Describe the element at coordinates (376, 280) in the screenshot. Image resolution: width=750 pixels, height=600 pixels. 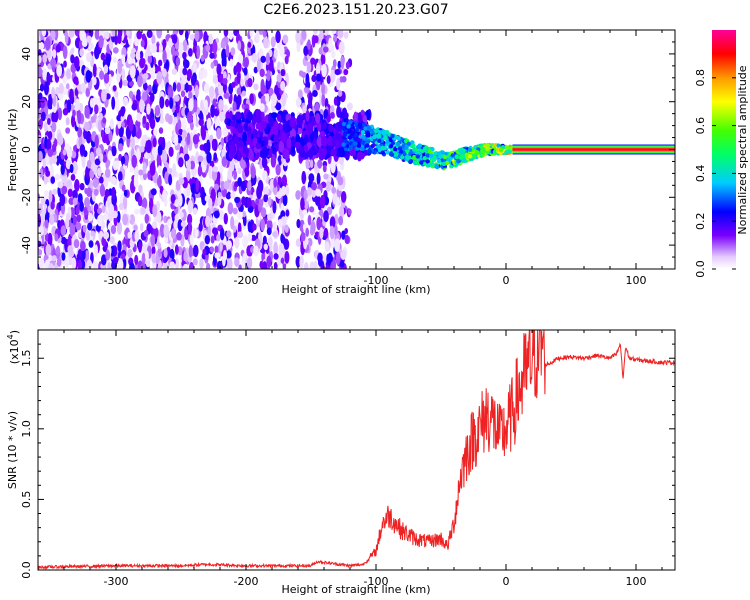
I see `spectrogram-x-tick-label: -100` at that location.